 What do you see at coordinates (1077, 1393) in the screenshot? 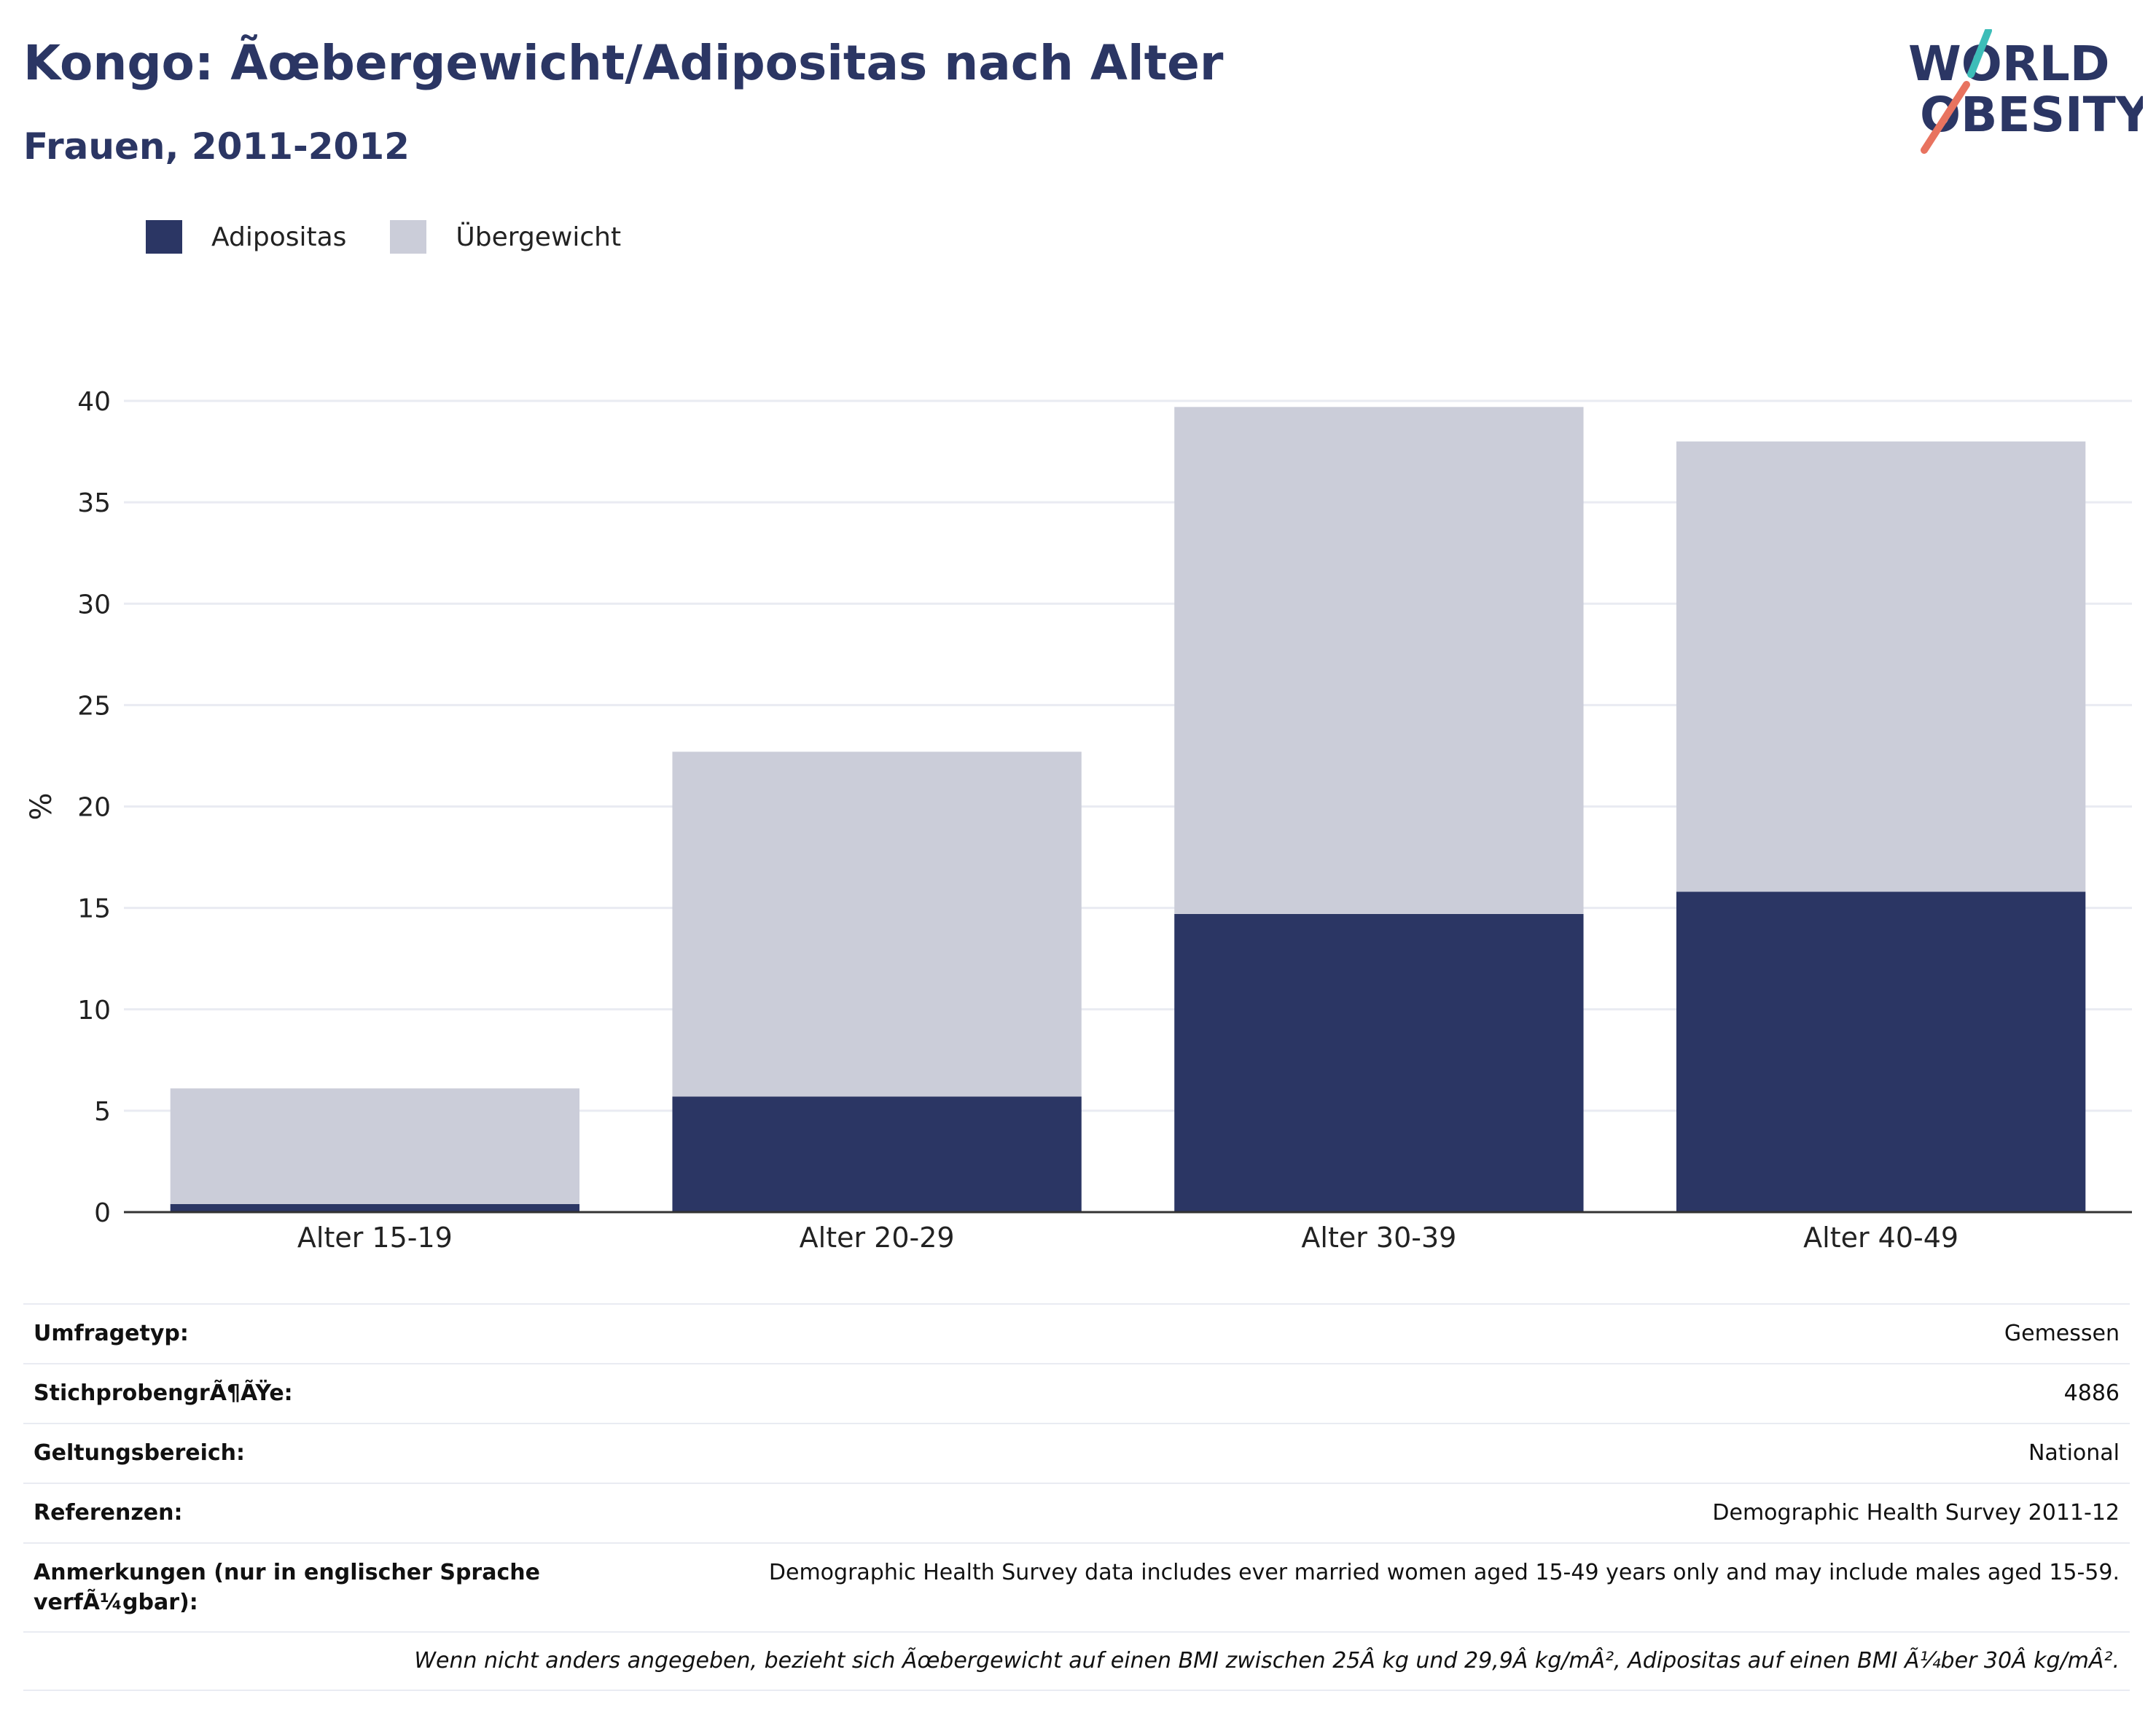
I see `info-row-sample-size: StichprobengrÃ¶ÃŸe: 4886` at bounding box center [1077, 1393].